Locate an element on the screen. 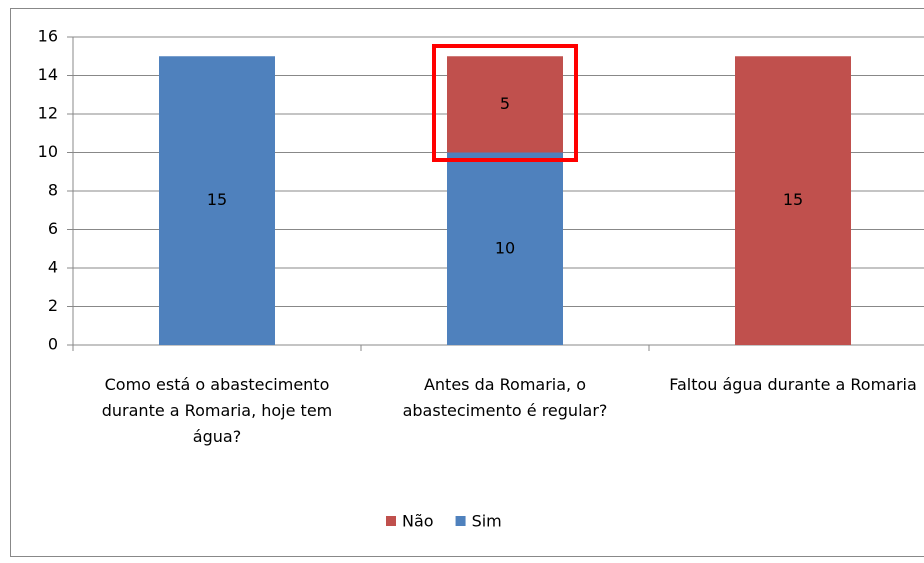  y-tick-label: 10 is located at coordinates (48, 151).